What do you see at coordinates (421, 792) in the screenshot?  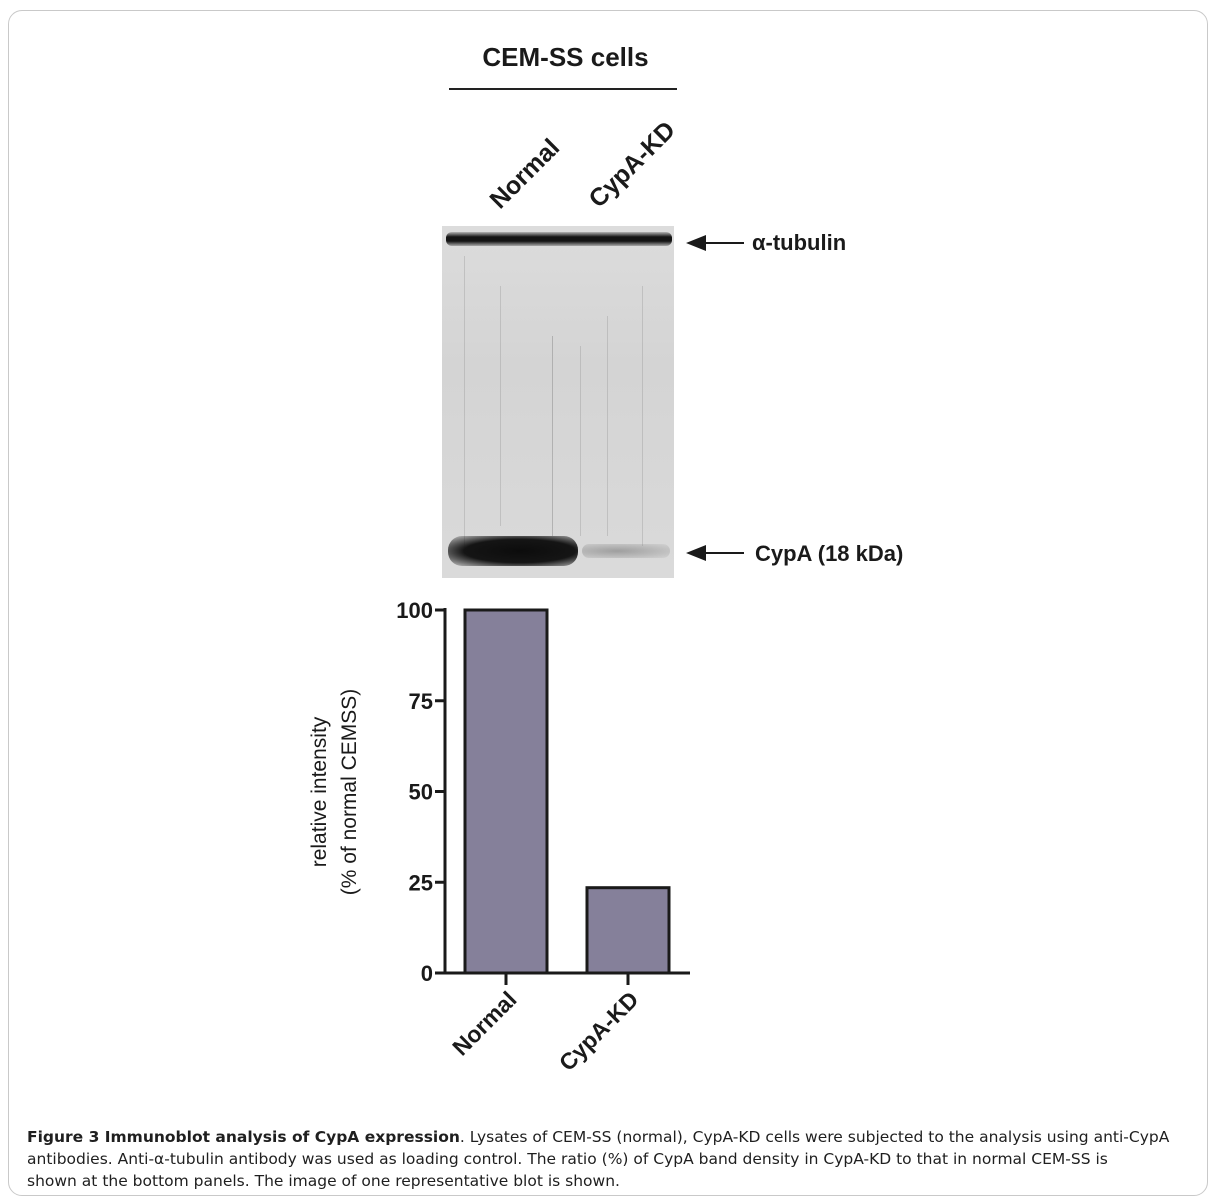 I see `y-tick-label: 50` at bounding box center [421, 792].